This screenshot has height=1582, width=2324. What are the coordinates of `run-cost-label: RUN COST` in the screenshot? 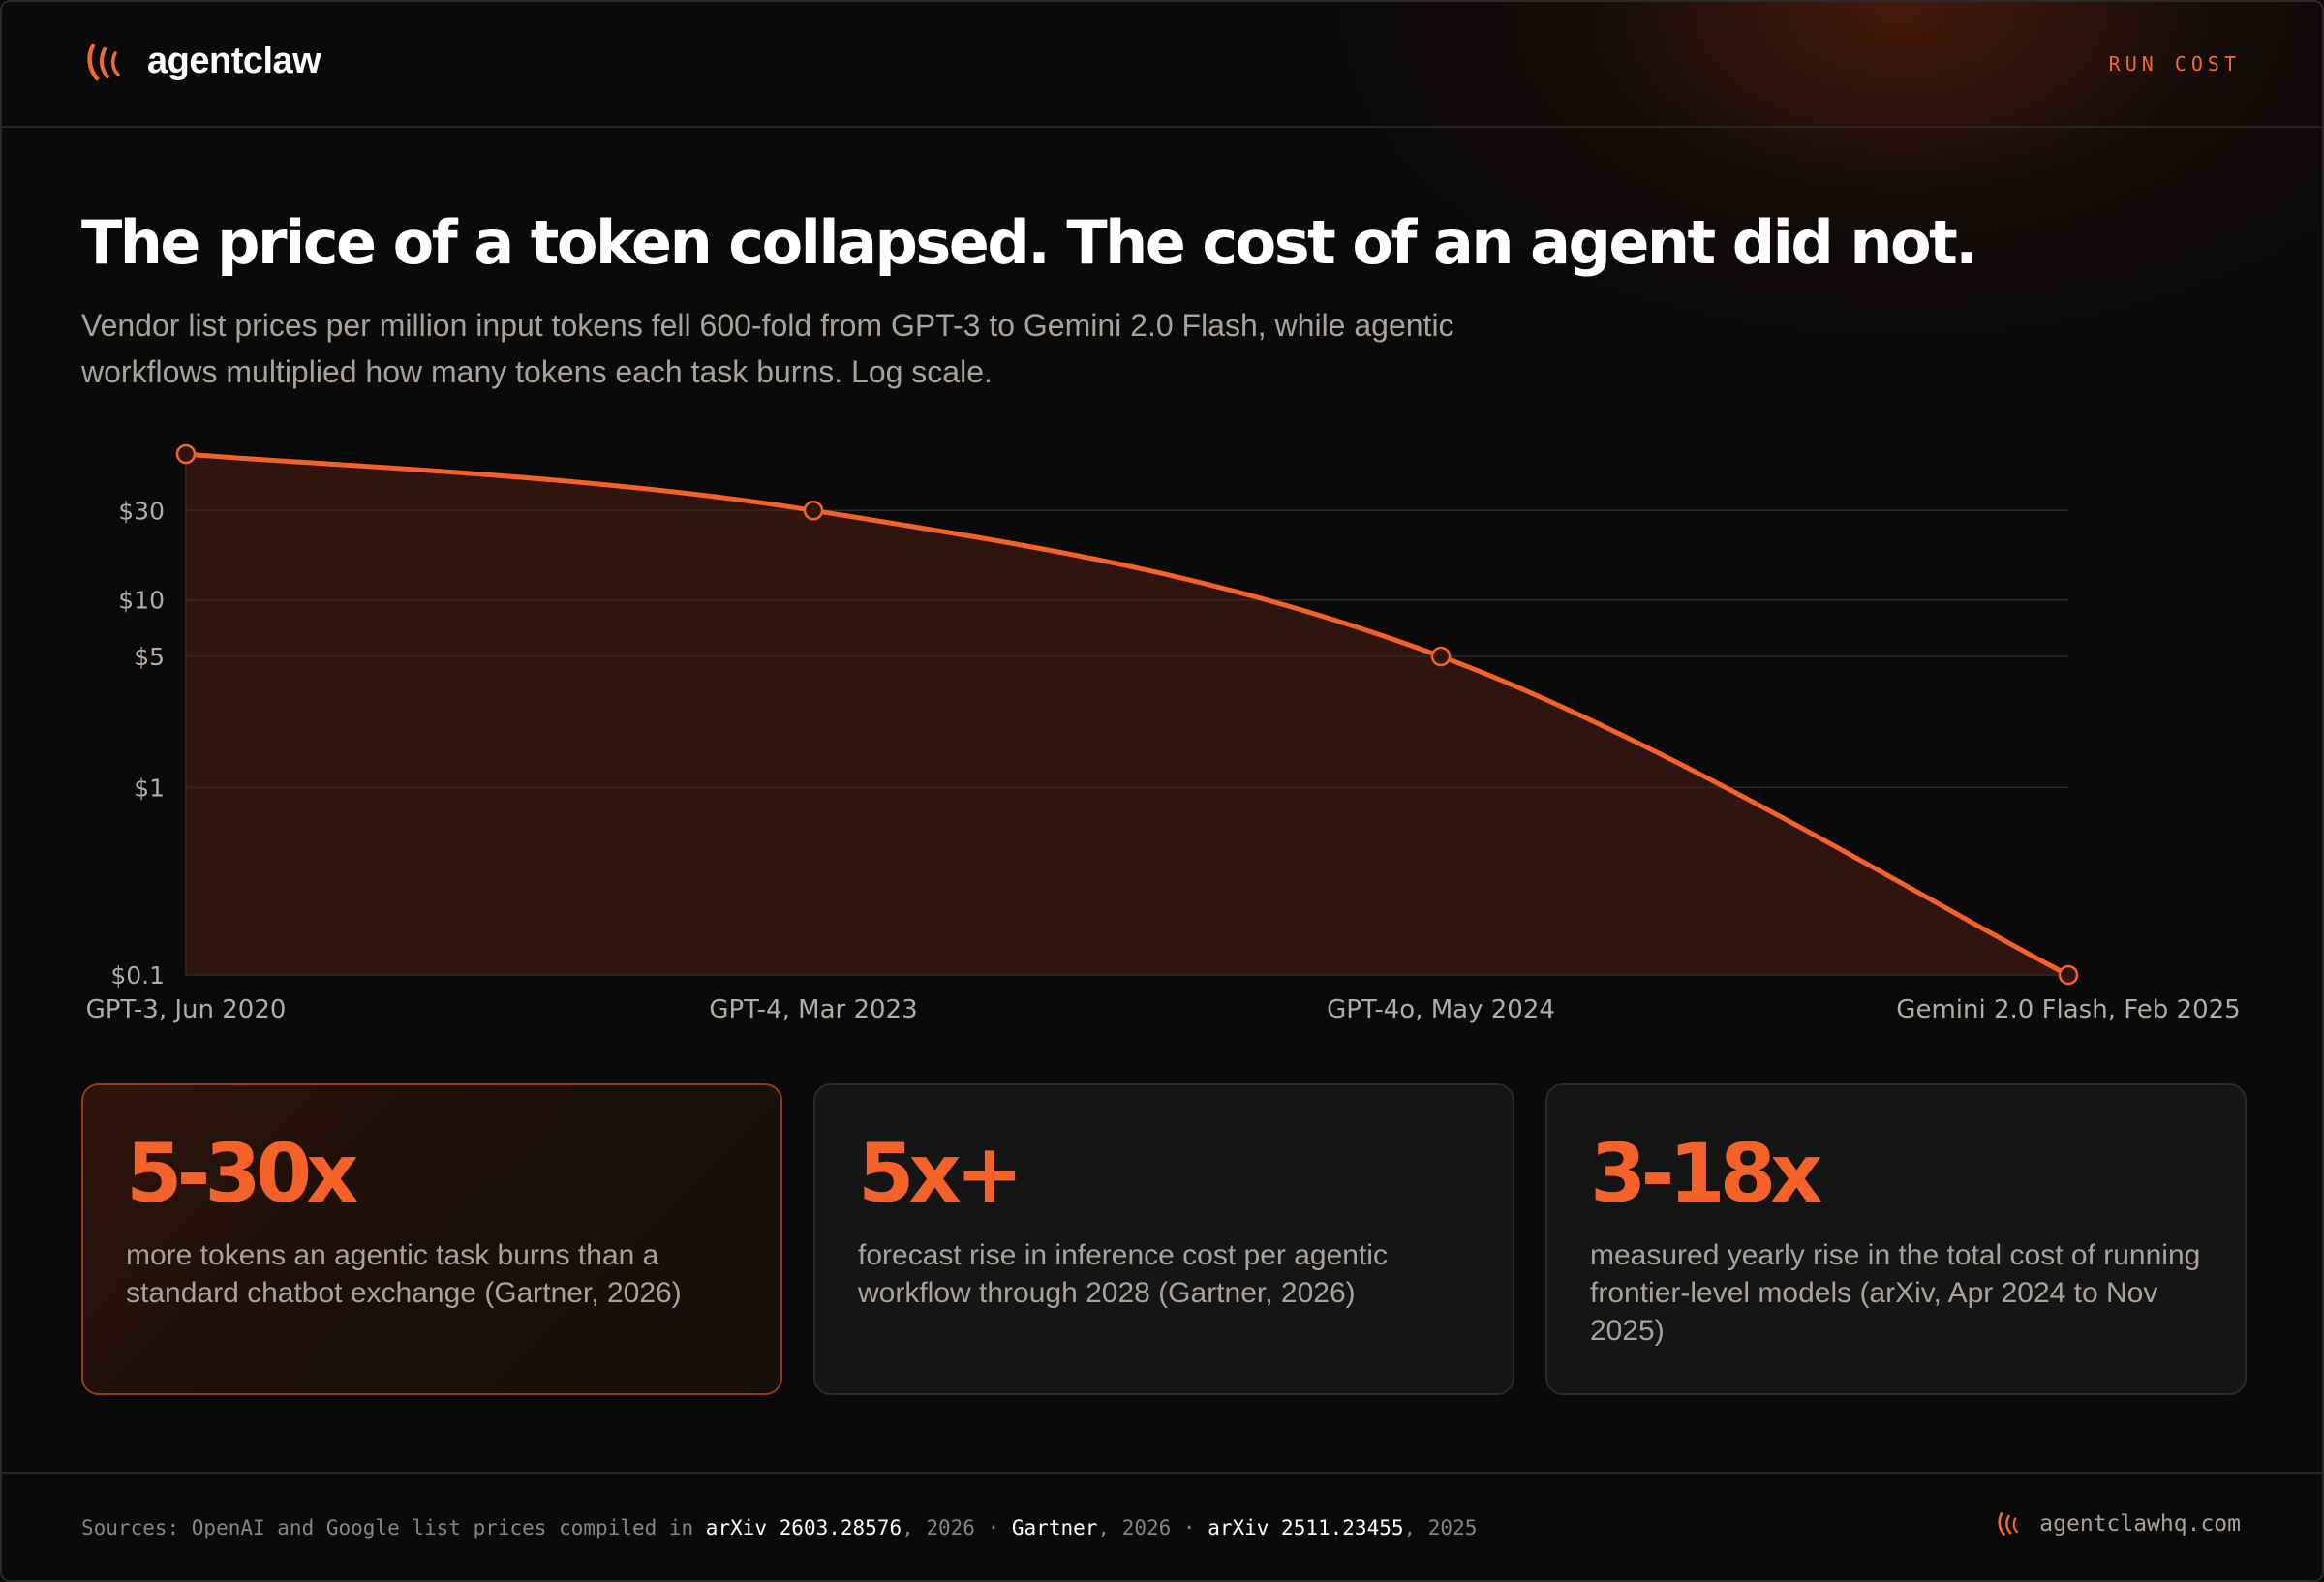 It's located at (2174, 64).